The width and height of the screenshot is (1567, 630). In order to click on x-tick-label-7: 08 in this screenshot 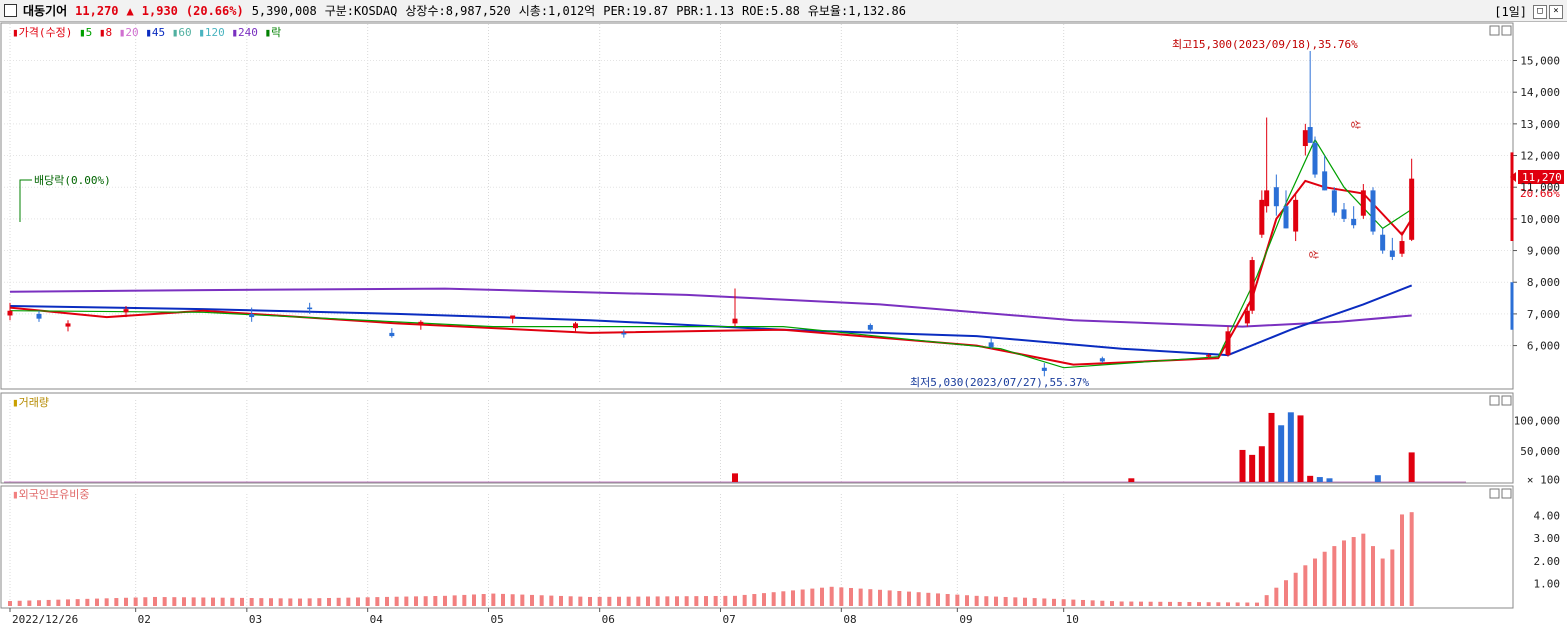, I will do `click(849, 619)`.